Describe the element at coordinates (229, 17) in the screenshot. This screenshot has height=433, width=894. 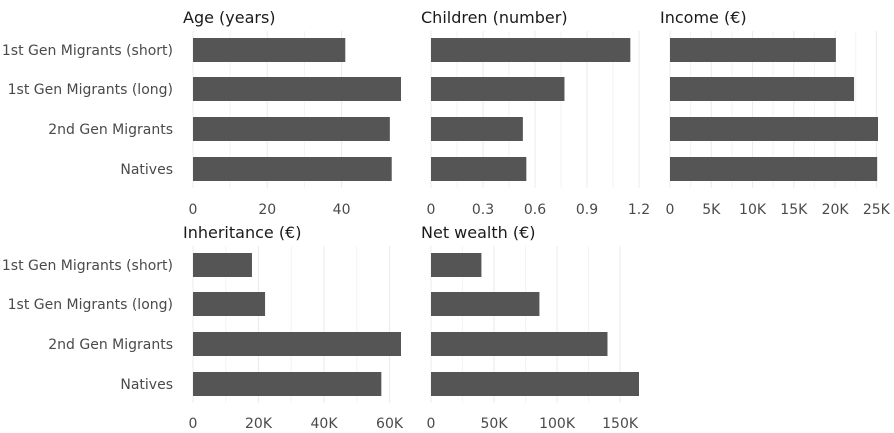
I see `panel-title: Age (years)` at that location.